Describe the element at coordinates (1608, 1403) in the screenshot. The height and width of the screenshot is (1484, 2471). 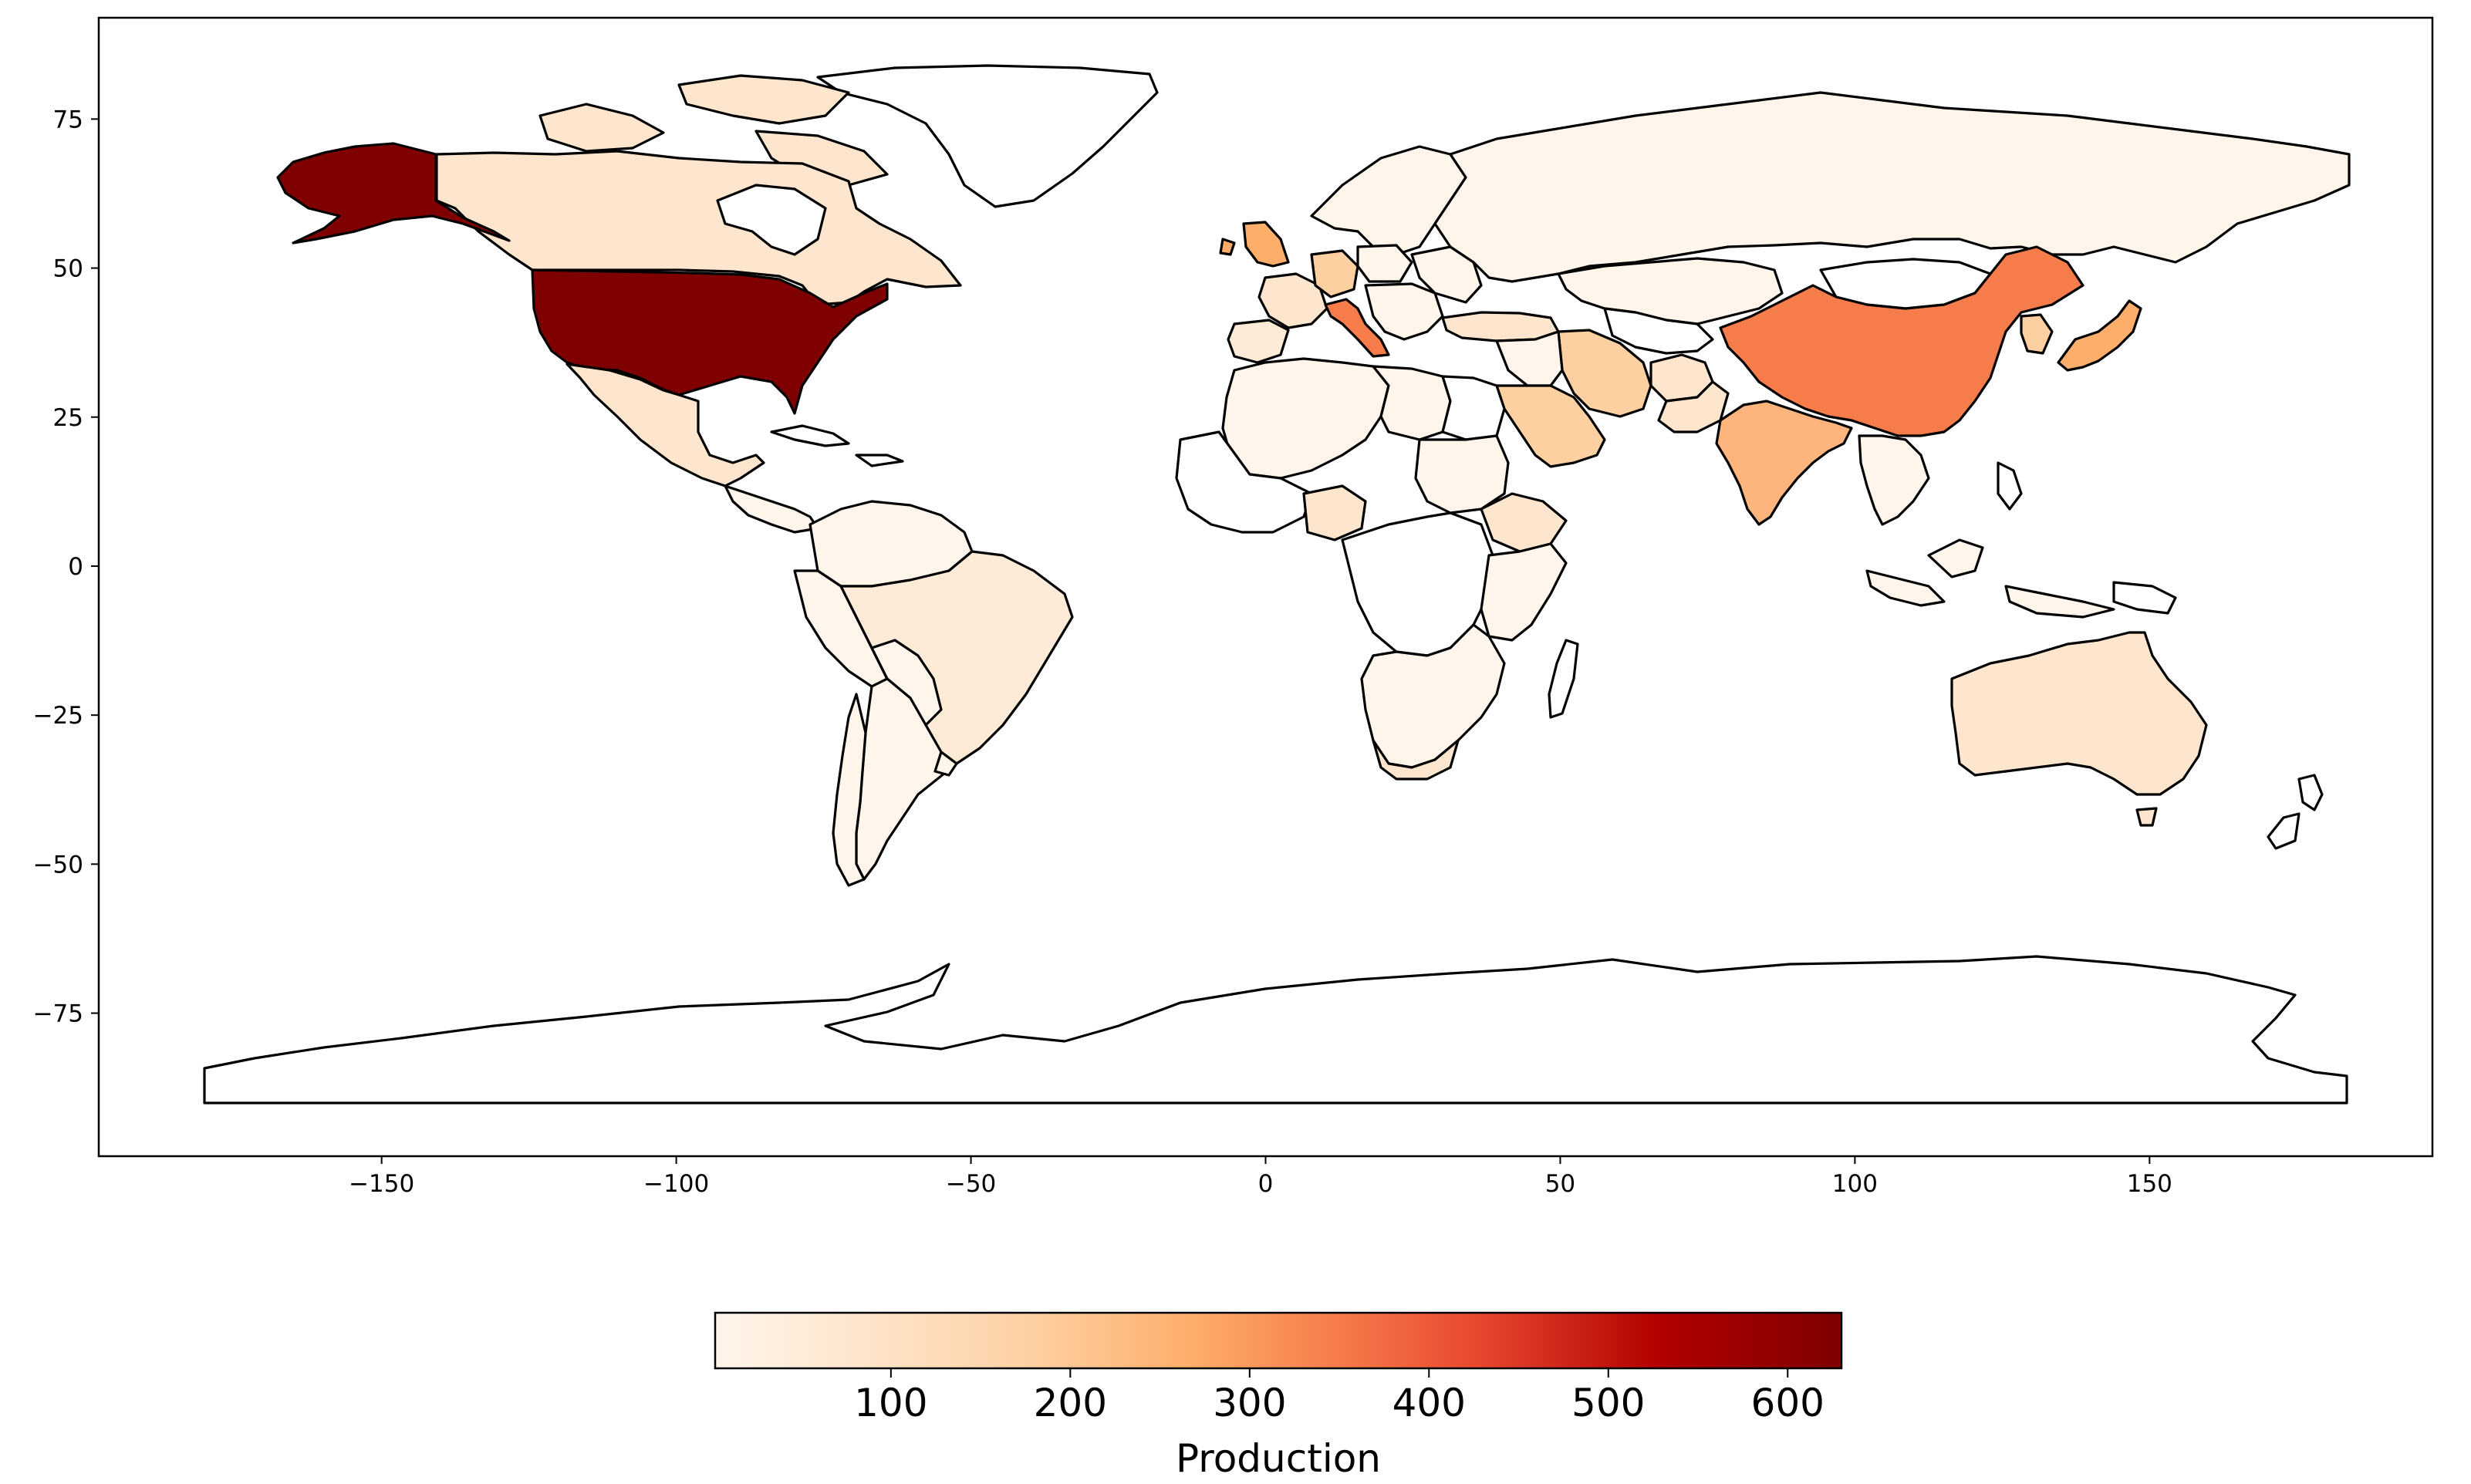
I see `colorbar-tick-label: 500` at that location.